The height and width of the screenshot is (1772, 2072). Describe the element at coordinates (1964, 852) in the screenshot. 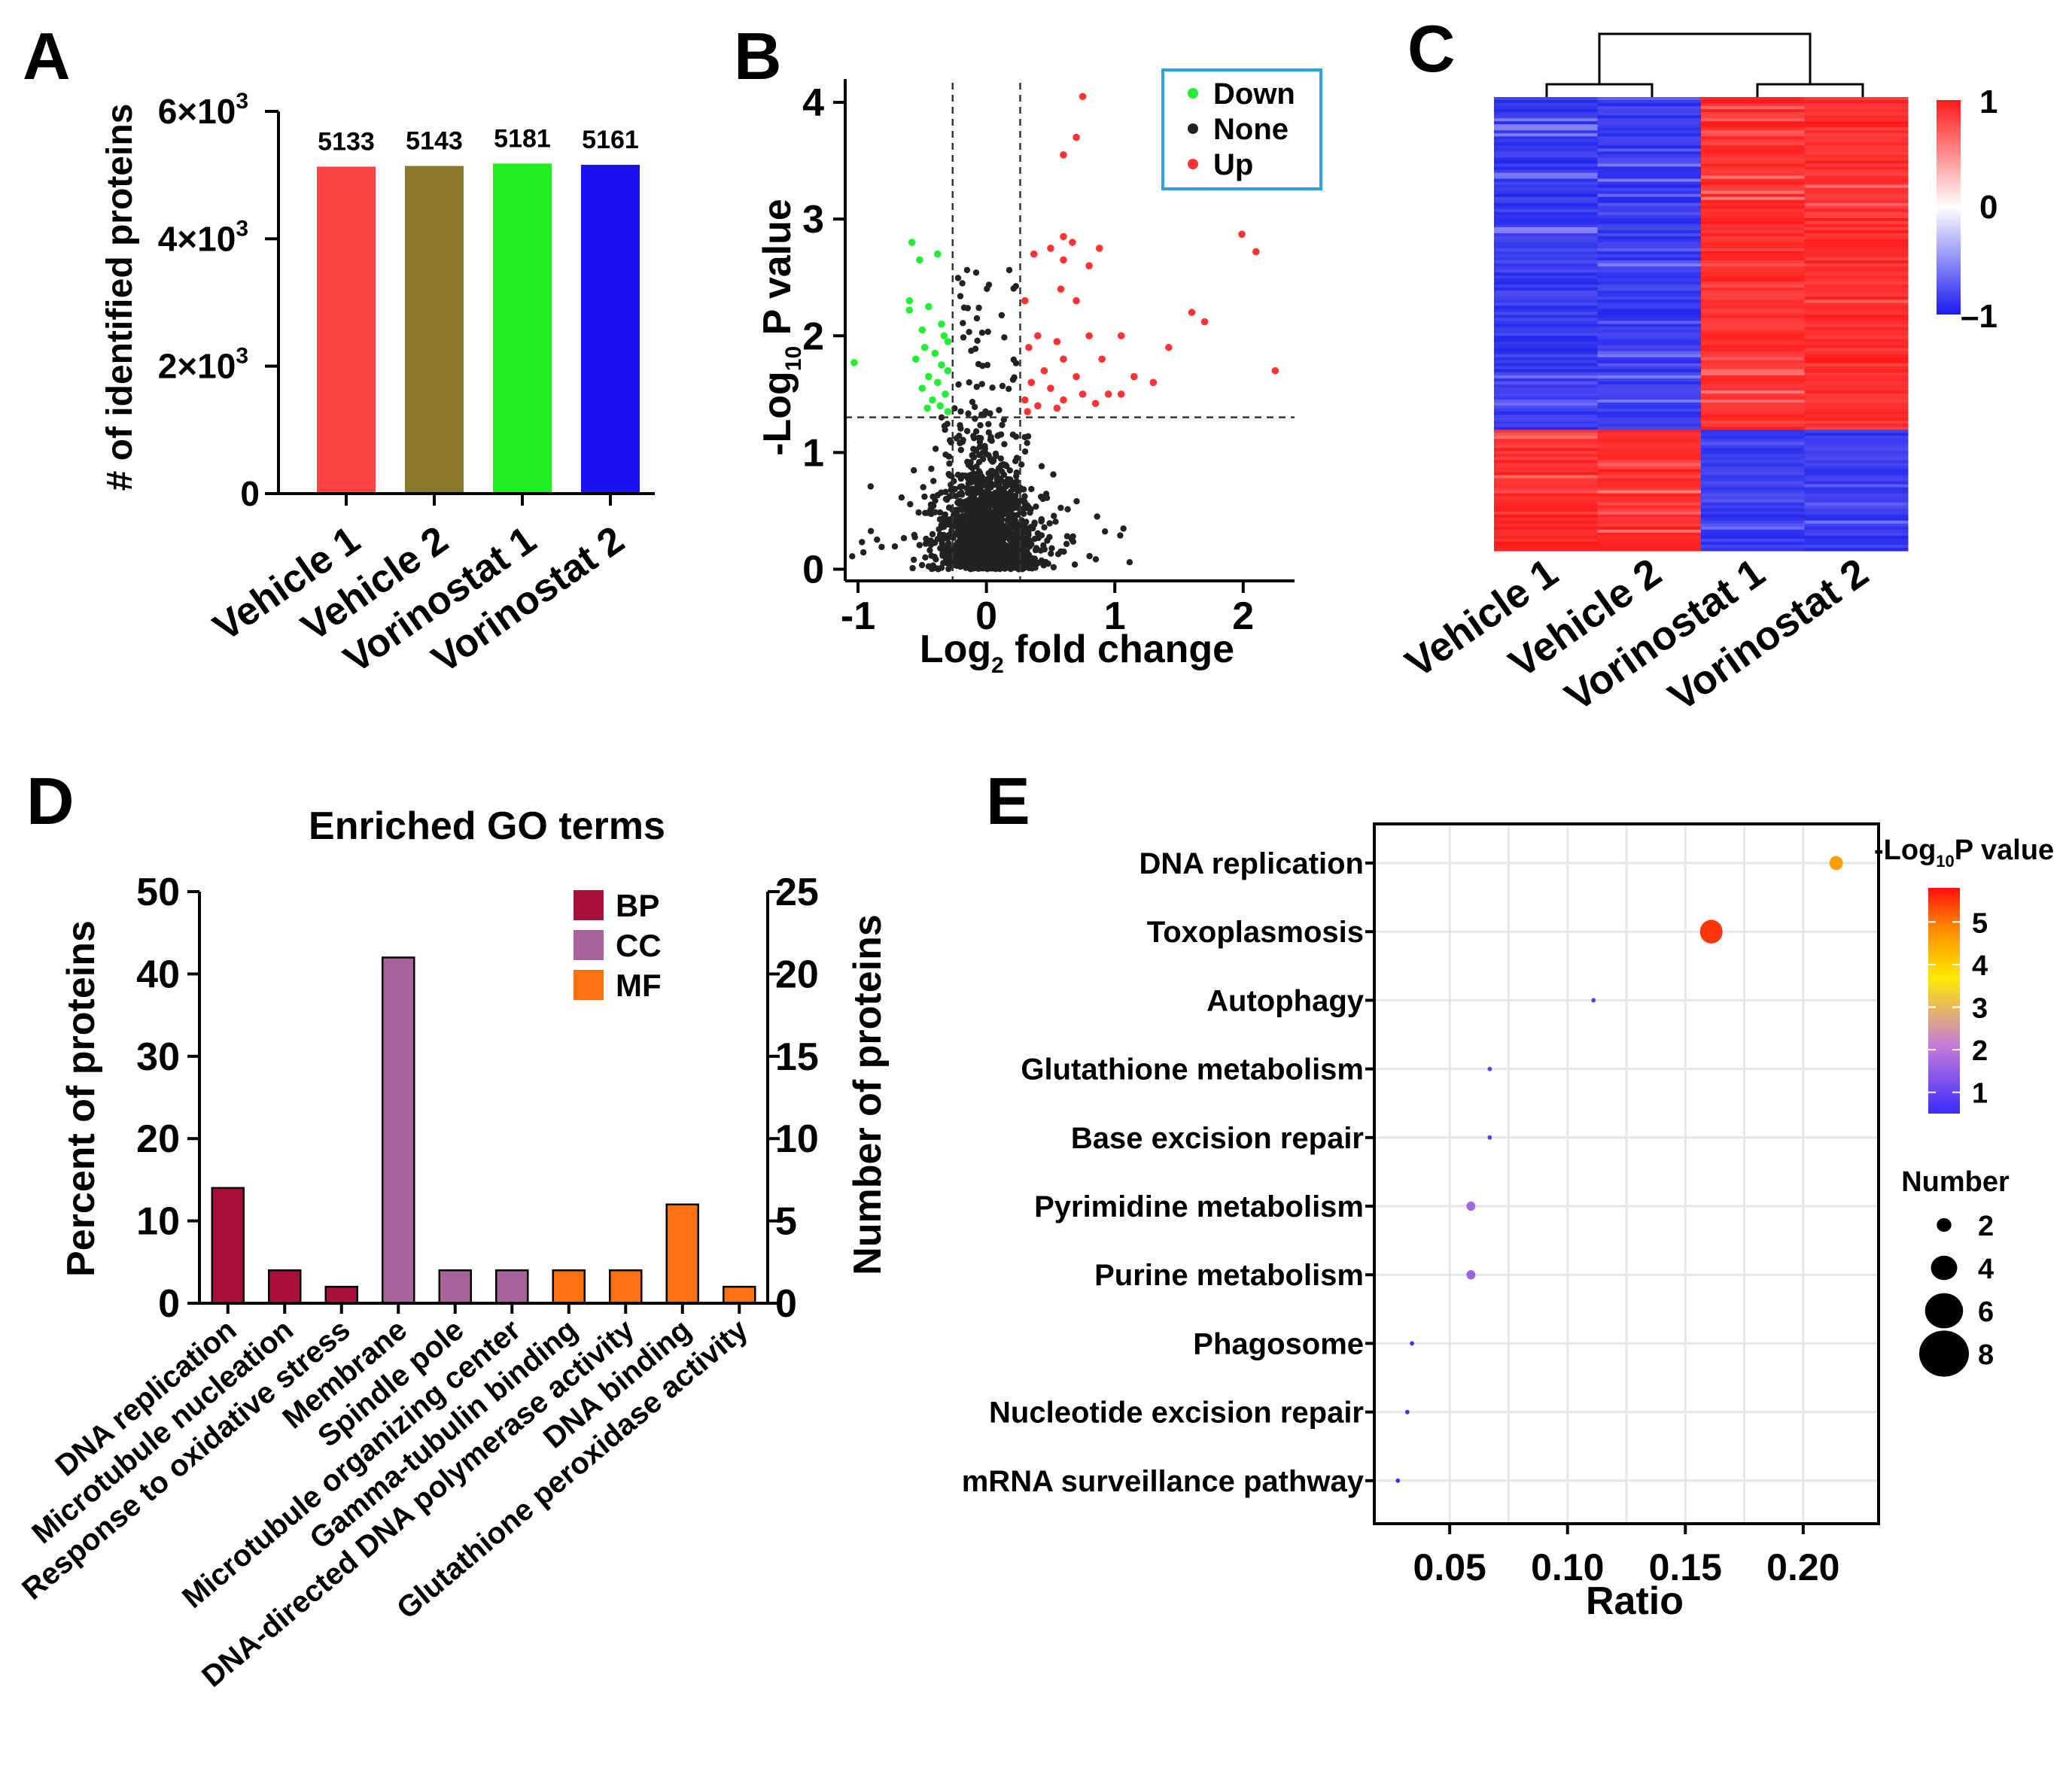

I see `color-legend-title-e: -Log10P value` at that location.